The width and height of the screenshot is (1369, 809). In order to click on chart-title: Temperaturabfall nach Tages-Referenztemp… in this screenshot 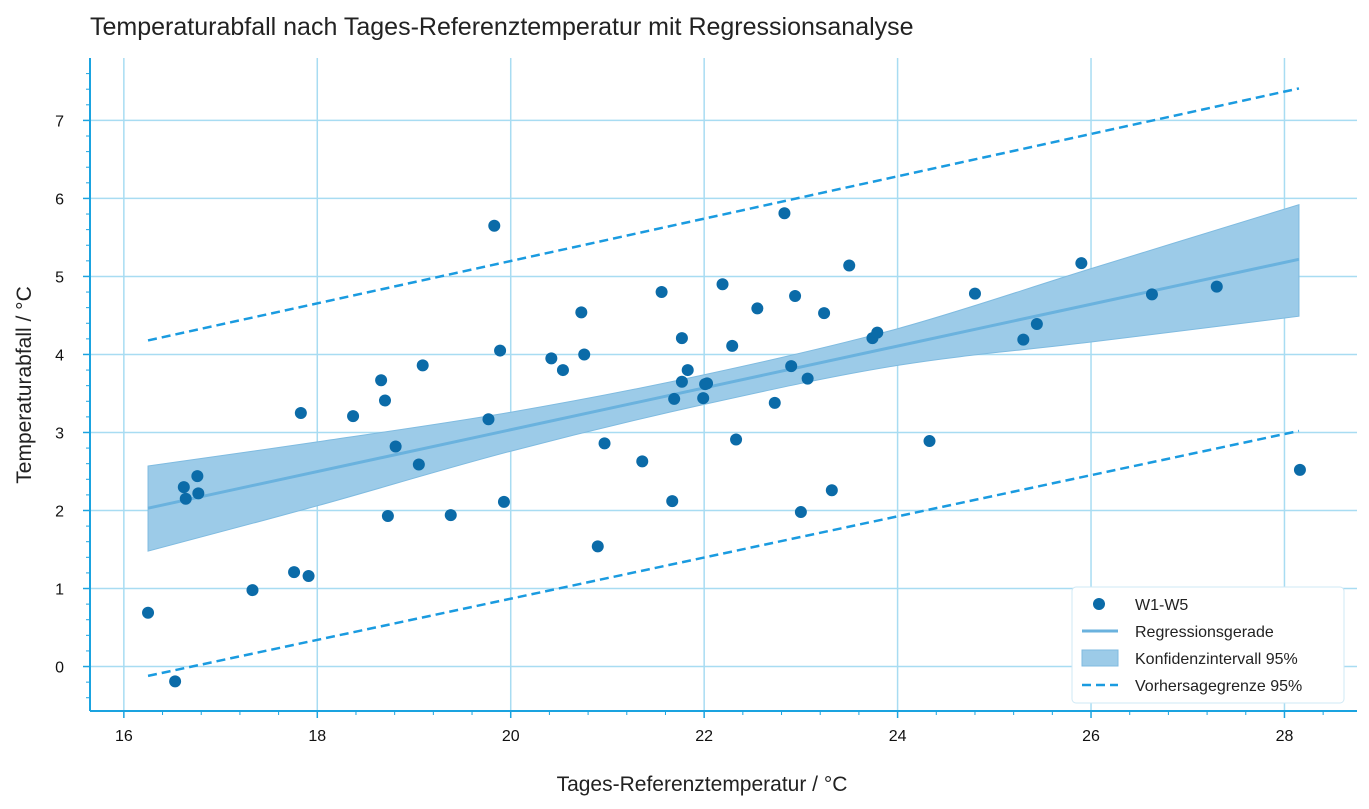, I will do `click(502, 27)`.